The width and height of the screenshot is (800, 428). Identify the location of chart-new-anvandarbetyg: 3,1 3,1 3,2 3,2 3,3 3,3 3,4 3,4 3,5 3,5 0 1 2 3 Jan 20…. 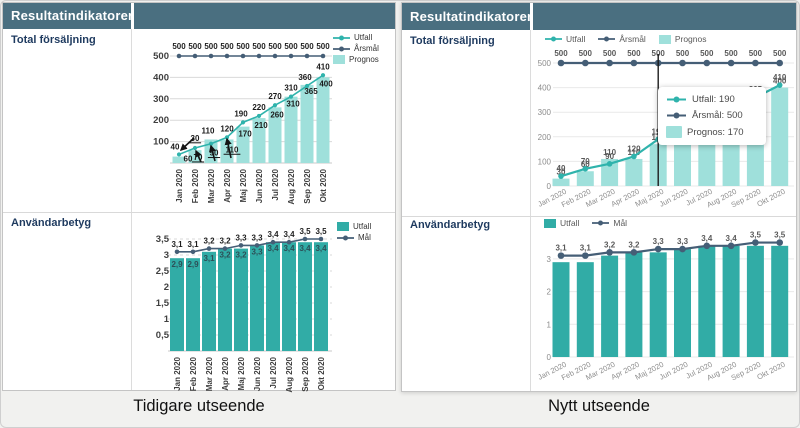
(664, 304).